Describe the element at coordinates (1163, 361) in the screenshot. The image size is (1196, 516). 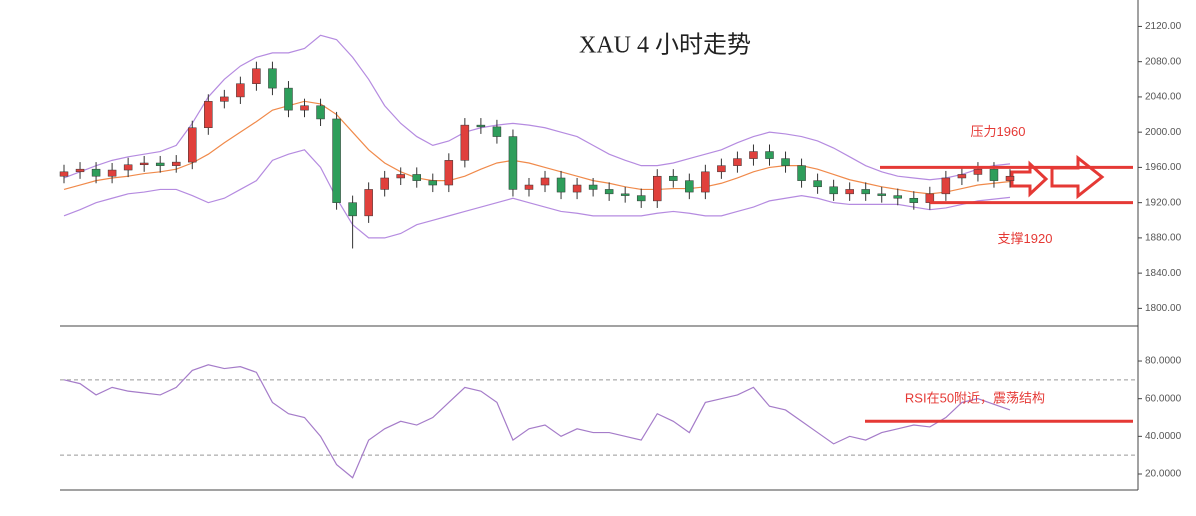
I see `y-tick-label: 80.0000` at that location.